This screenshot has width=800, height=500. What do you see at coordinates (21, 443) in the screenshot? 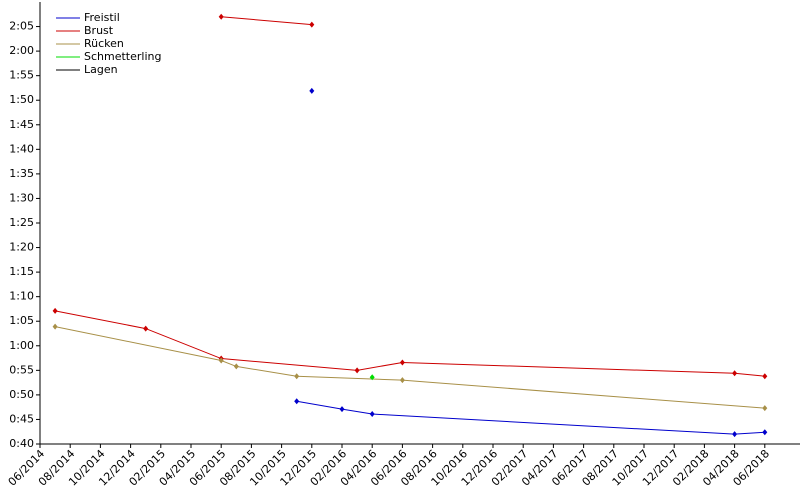
I see `y-tick-label: 0:40` at bounding box center [21, 443].